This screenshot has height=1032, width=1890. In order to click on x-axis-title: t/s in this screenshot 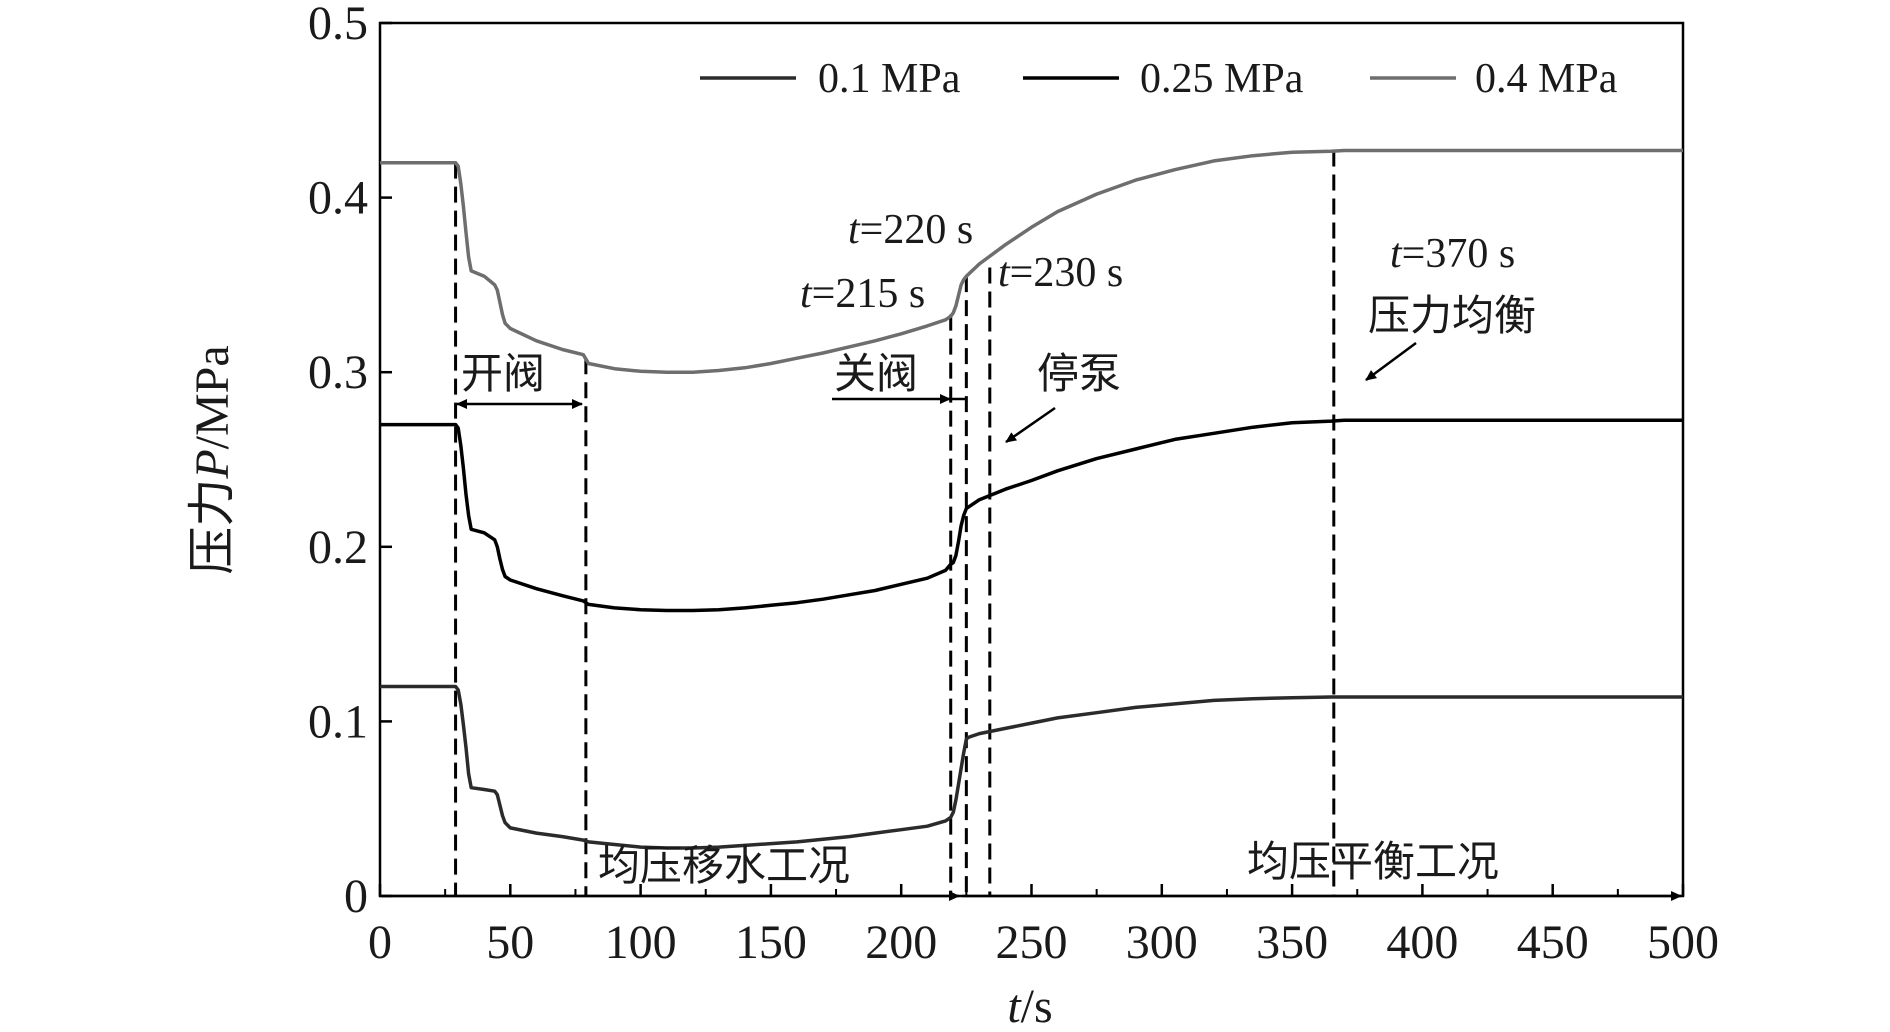, I will do `click(1029, 1006)`.